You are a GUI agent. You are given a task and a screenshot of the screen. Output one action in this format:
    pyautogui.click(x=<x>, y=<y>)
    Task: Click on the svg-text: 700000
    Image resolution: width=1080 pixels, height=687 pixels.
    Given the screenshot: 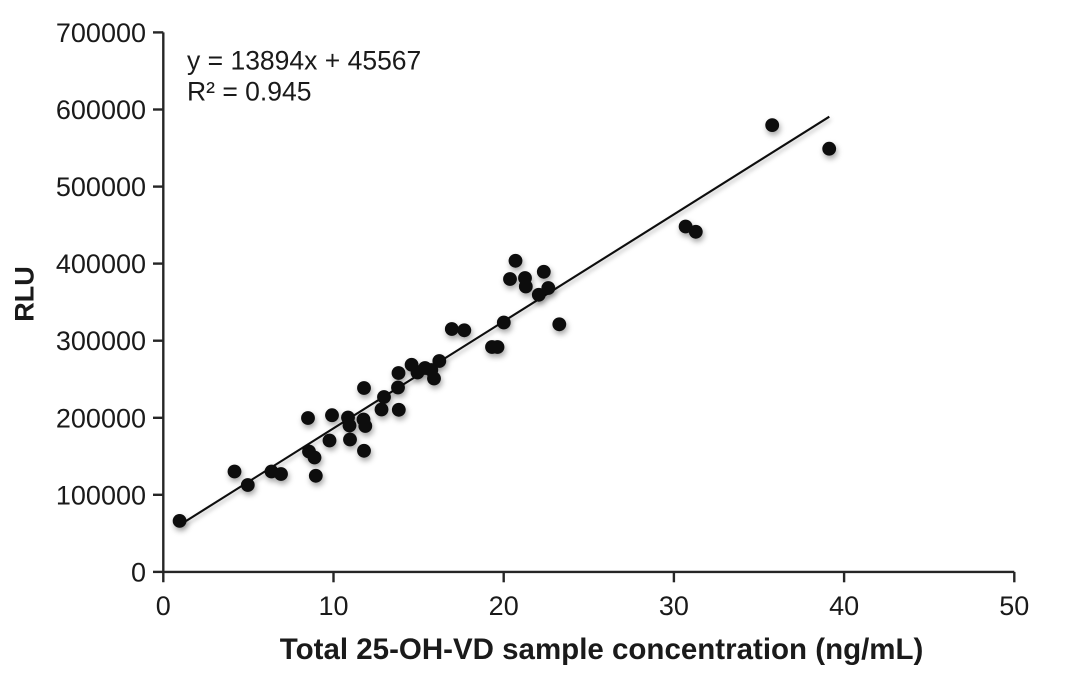 What is the action you would take?
    pyautogui.click(x=101, y=33)
    